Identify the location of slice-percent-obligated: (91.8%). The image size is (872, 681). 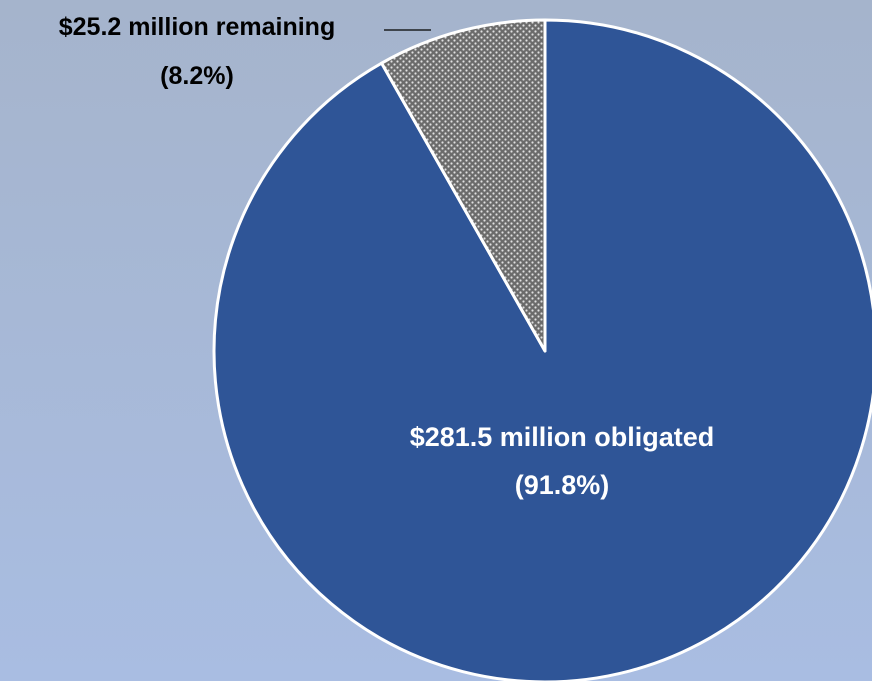
(562, 485).